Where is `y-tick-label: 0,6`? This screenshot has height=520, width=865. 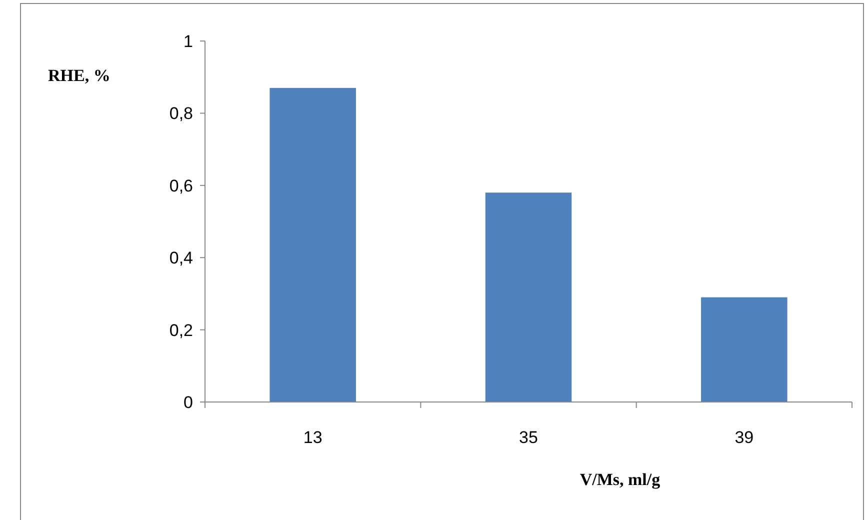
y-tick-label: 0,6 is located at coordinates (181, 186).